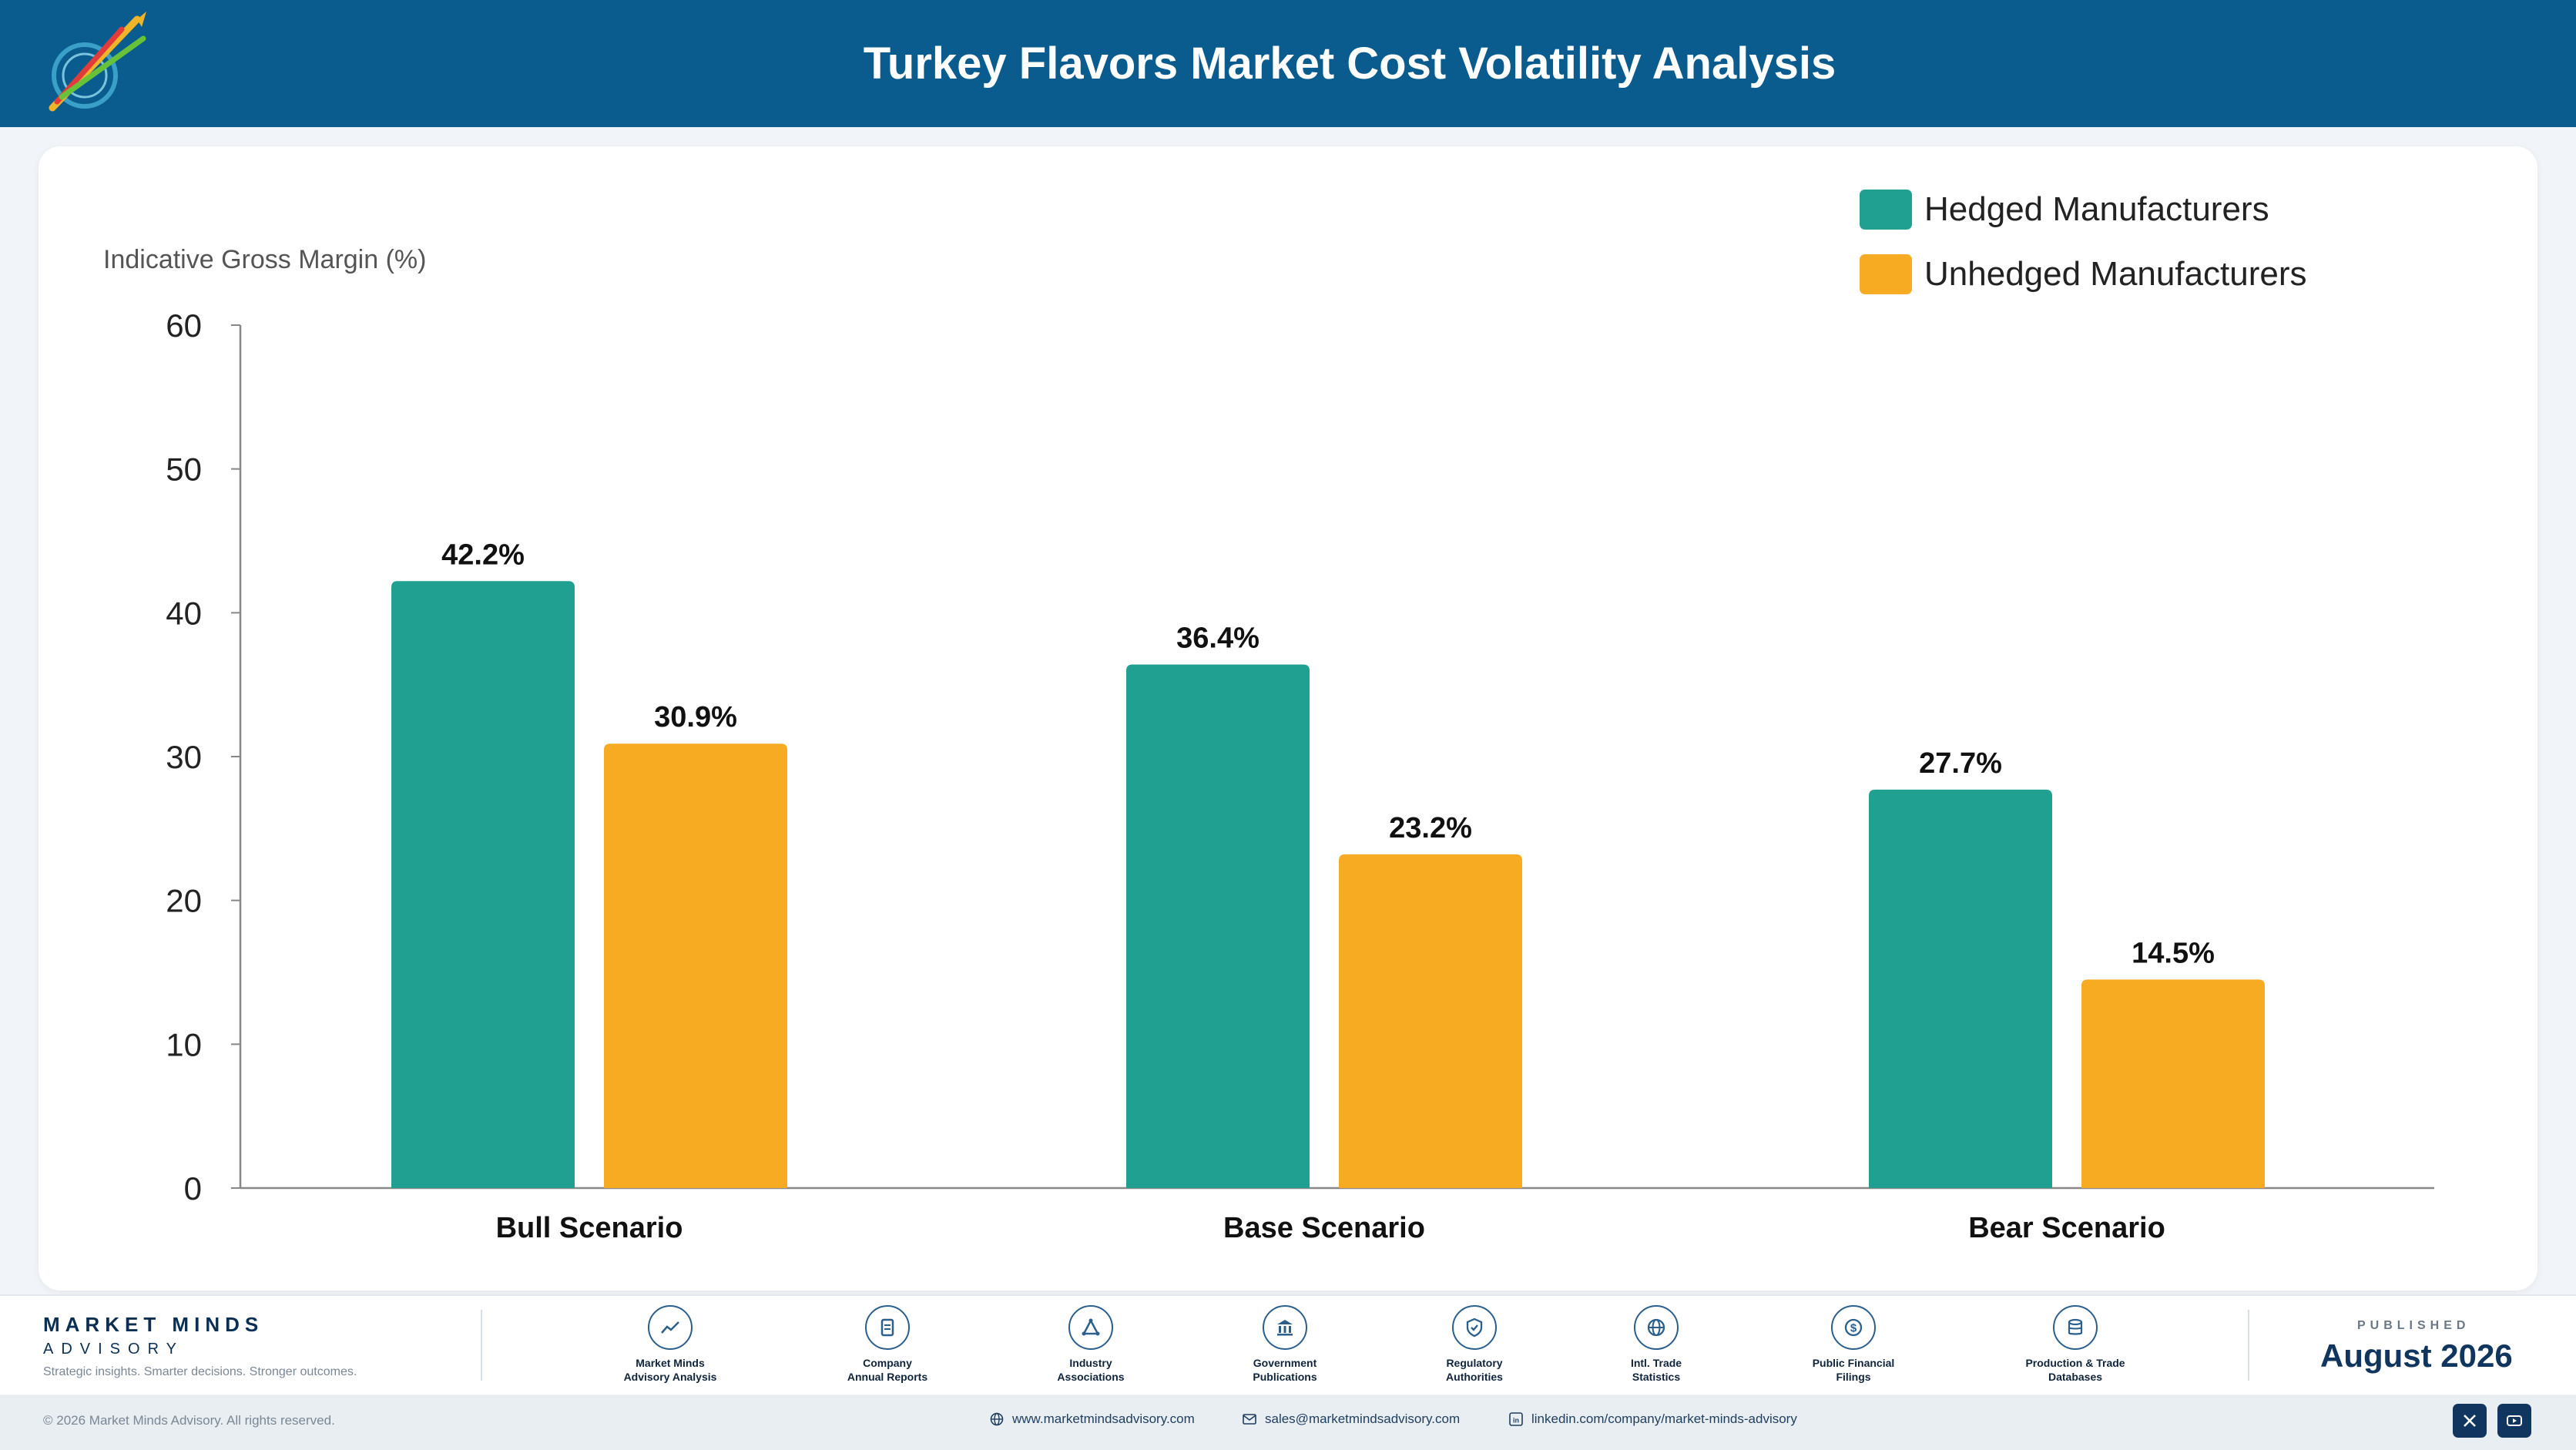 The height and width of the screenshot is (1450, 2576). What do you see at coordinates (1474, 1370) in the screenshot?
I see `source-label: Regulatory Authorities` at bounding box center [1474, 1370].